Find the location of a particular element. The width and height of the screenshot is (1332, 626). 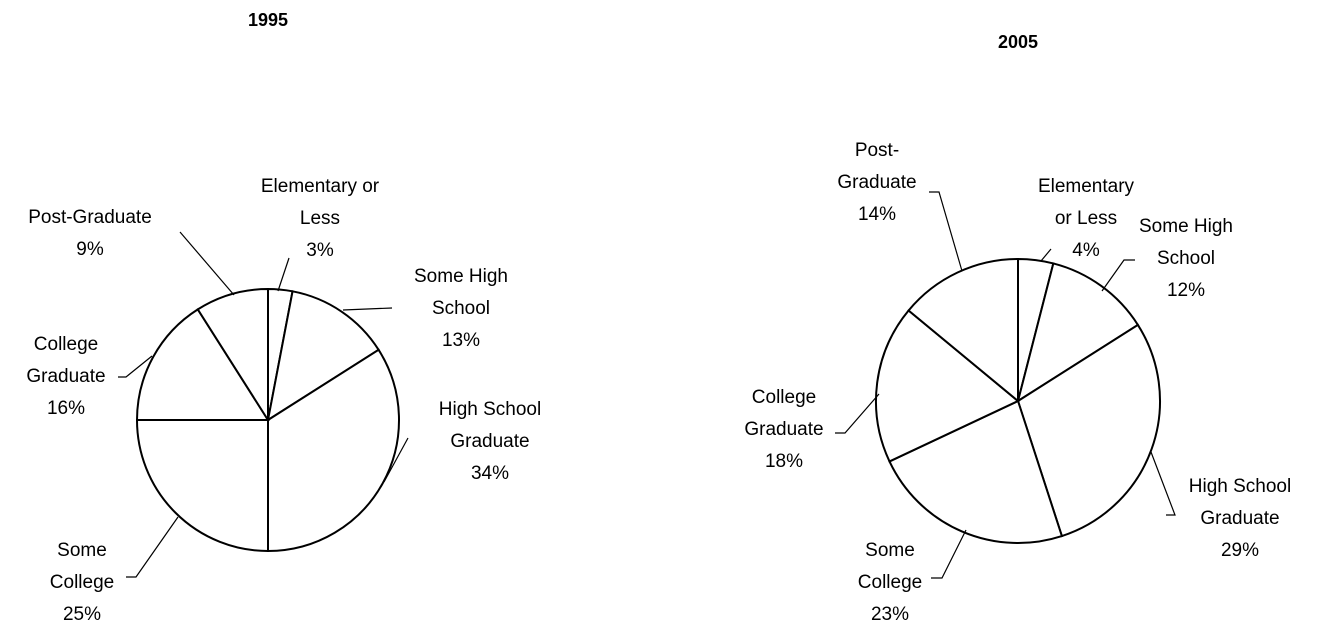

leader-some-college-1995 is located at coordinates (152, 547).